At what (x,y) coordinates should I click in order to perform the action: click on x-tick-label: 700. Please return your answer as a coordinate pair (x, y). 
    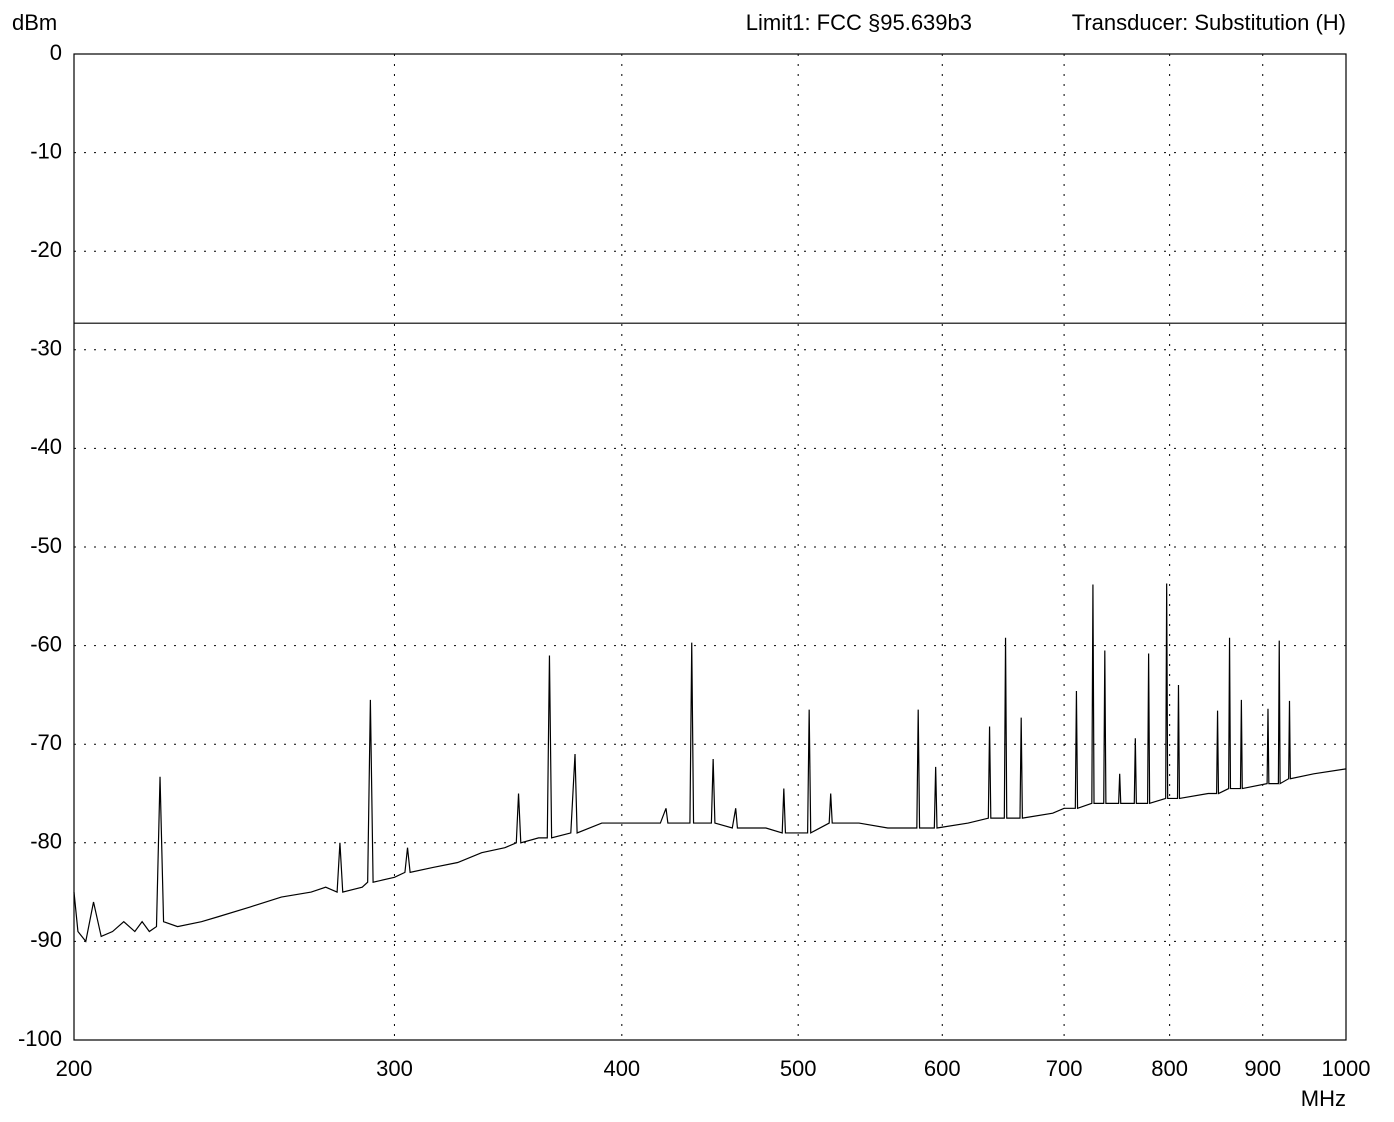
    Looking at the image, I should click on (1064, 1068).